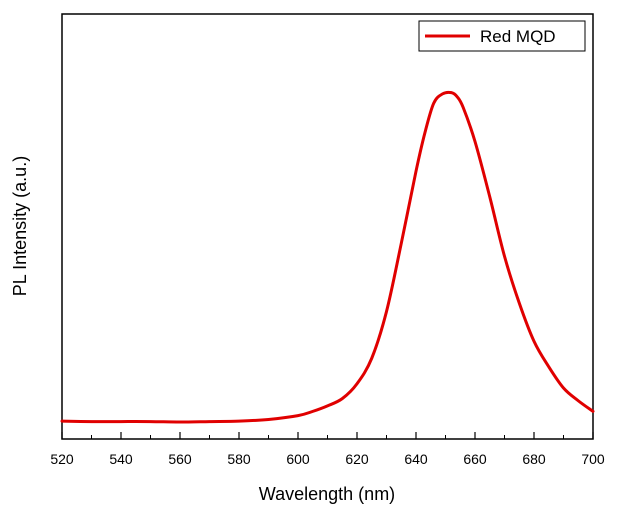  I want to click on x-tick-label: 580, so click(239, 459).